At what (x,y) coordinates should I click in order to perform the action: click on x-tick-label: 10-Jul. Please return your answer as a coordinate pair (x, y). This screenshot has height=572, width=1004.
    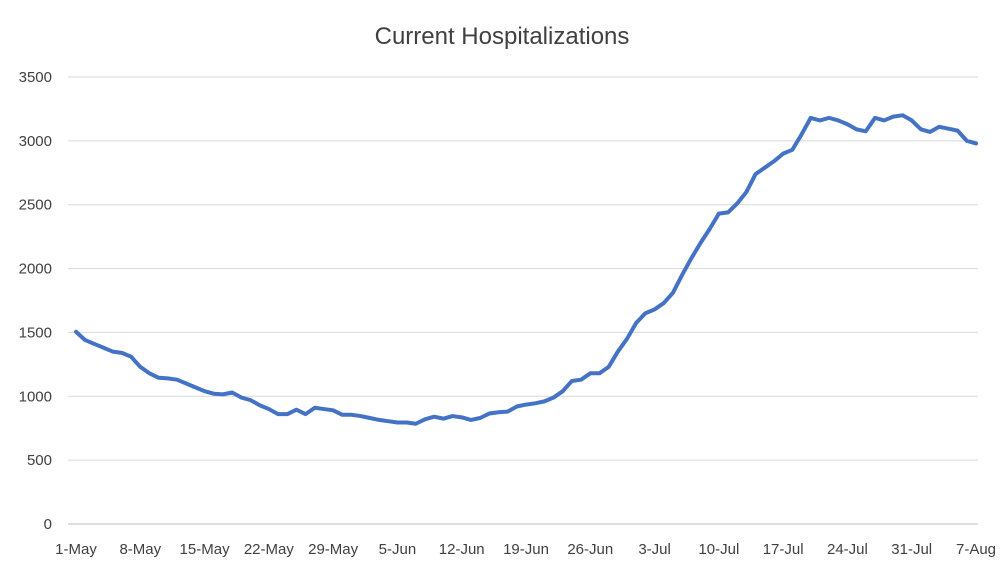
    Looking at the image, I should click on (718, 549).